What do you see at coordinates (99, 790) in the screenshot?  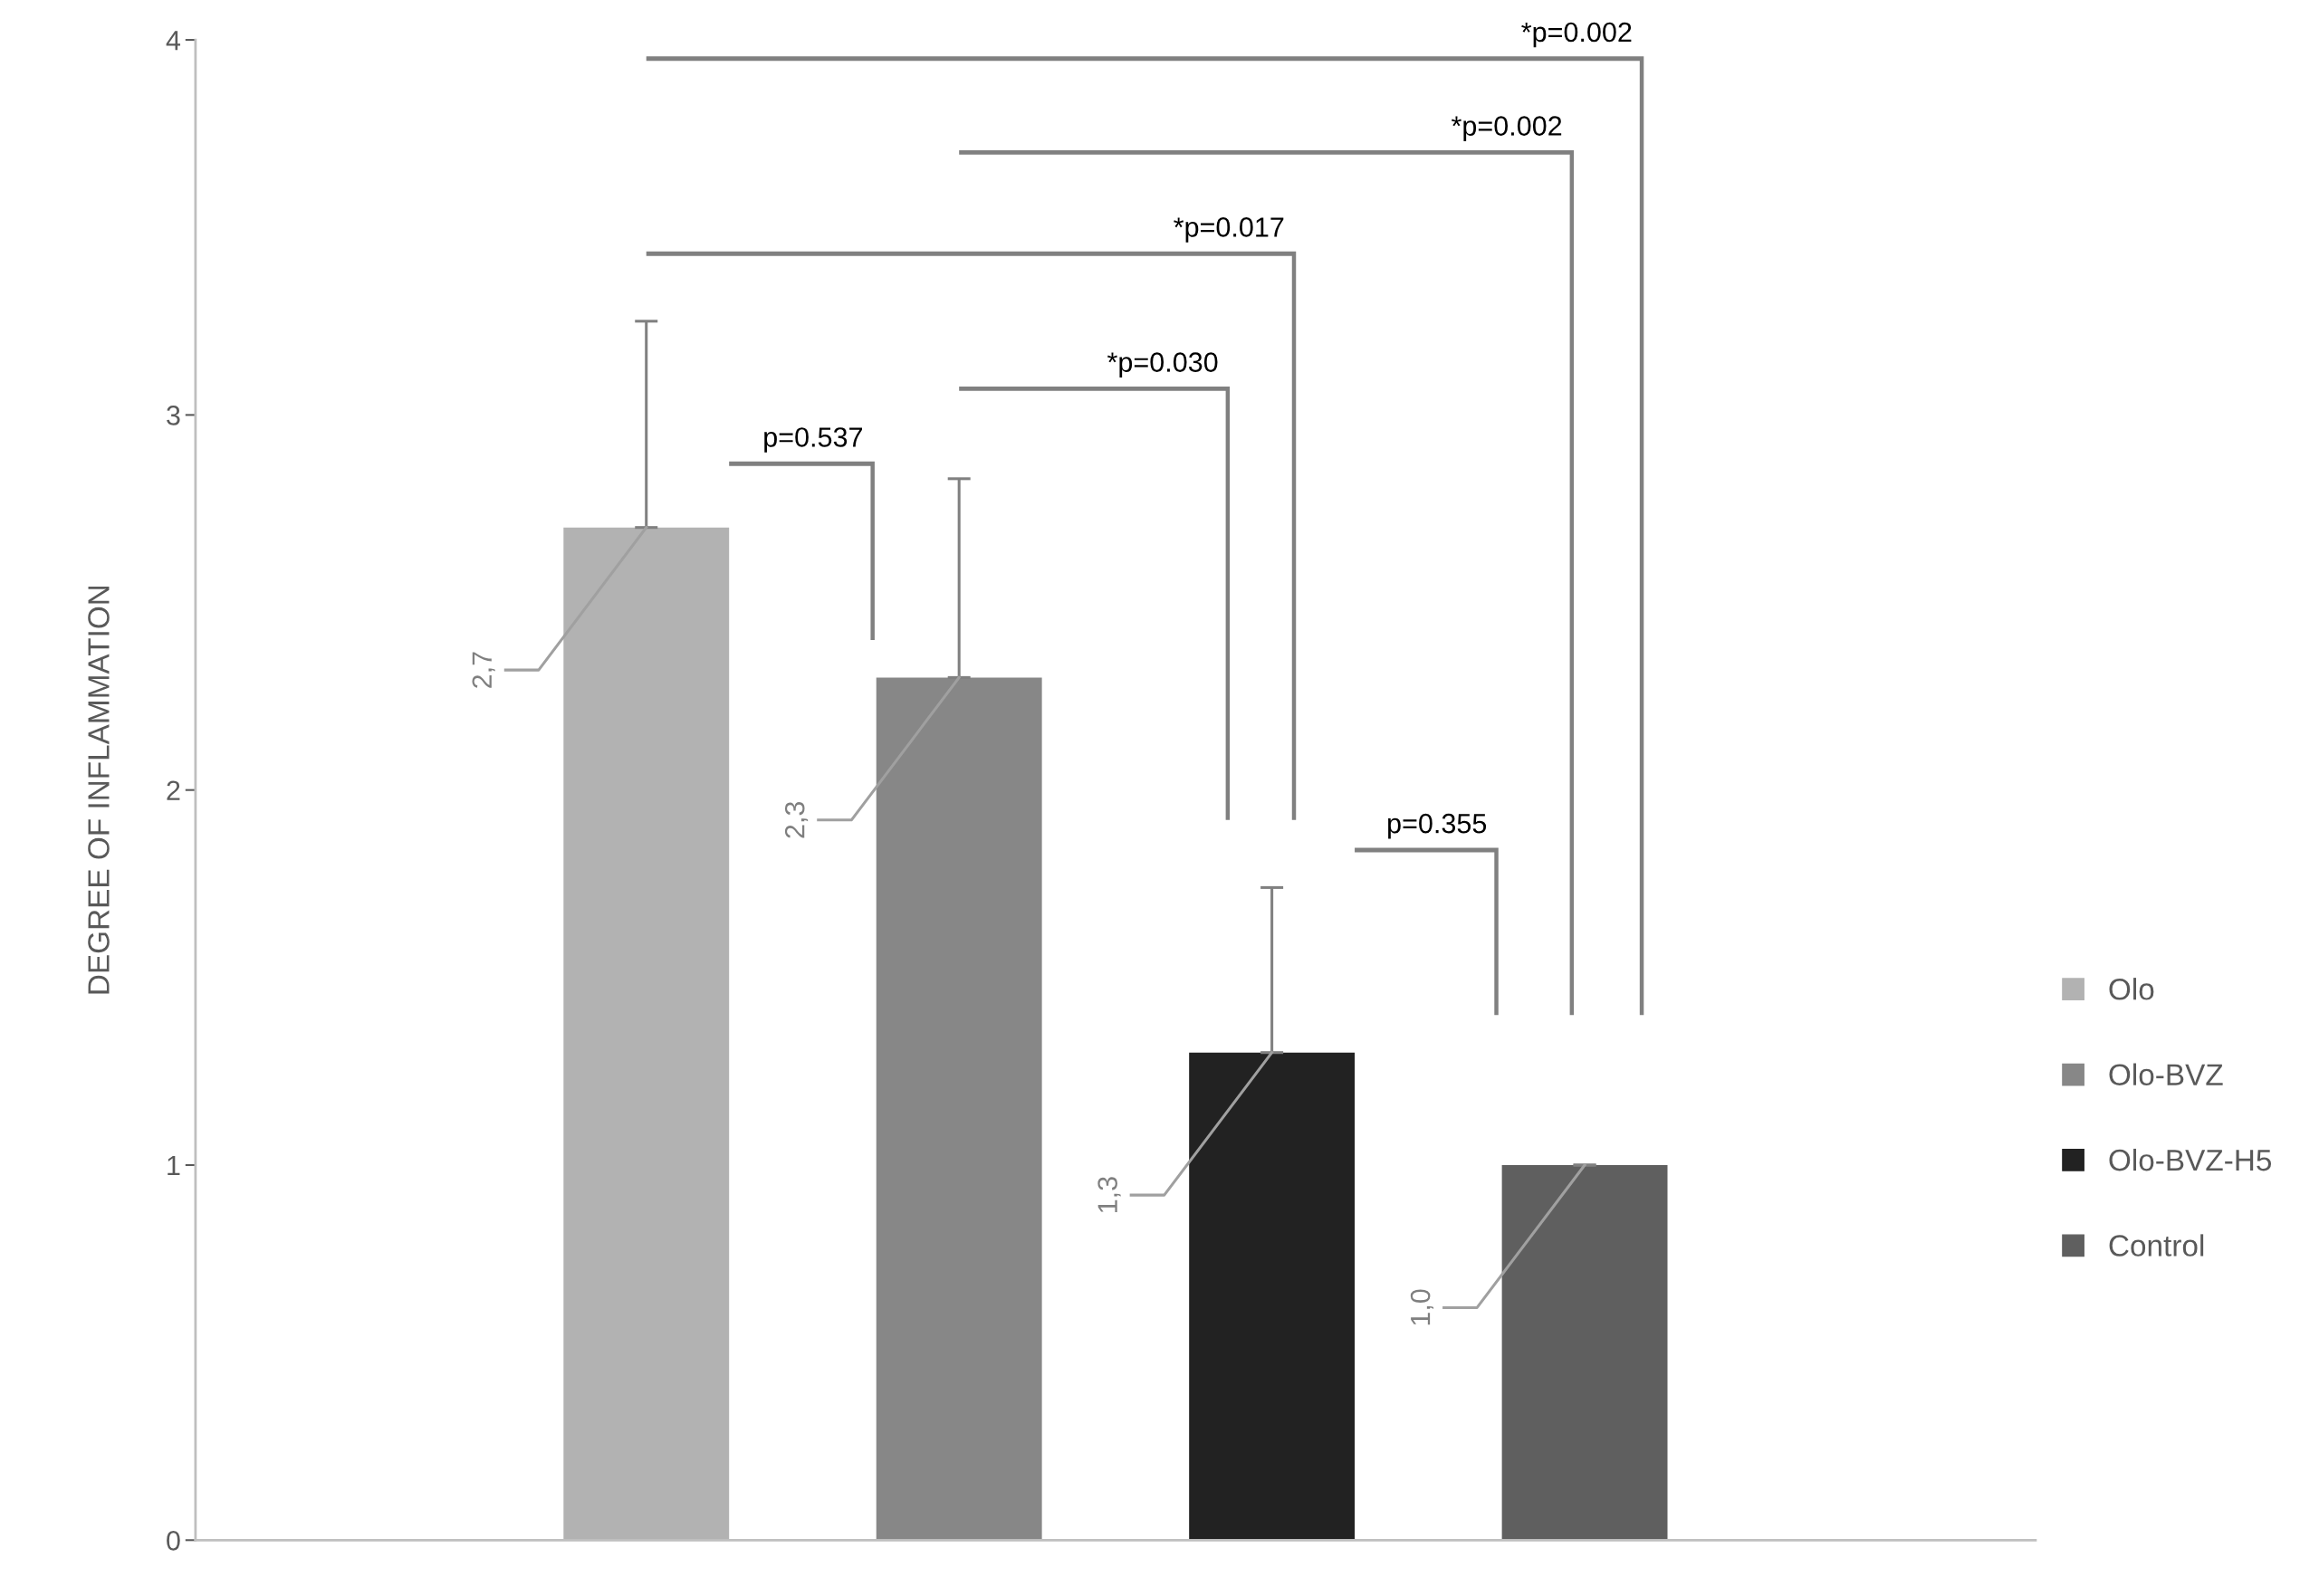 I see `y-axis-title: DEGREE OF INFLAMMATION` at bounding box center [99, 790].